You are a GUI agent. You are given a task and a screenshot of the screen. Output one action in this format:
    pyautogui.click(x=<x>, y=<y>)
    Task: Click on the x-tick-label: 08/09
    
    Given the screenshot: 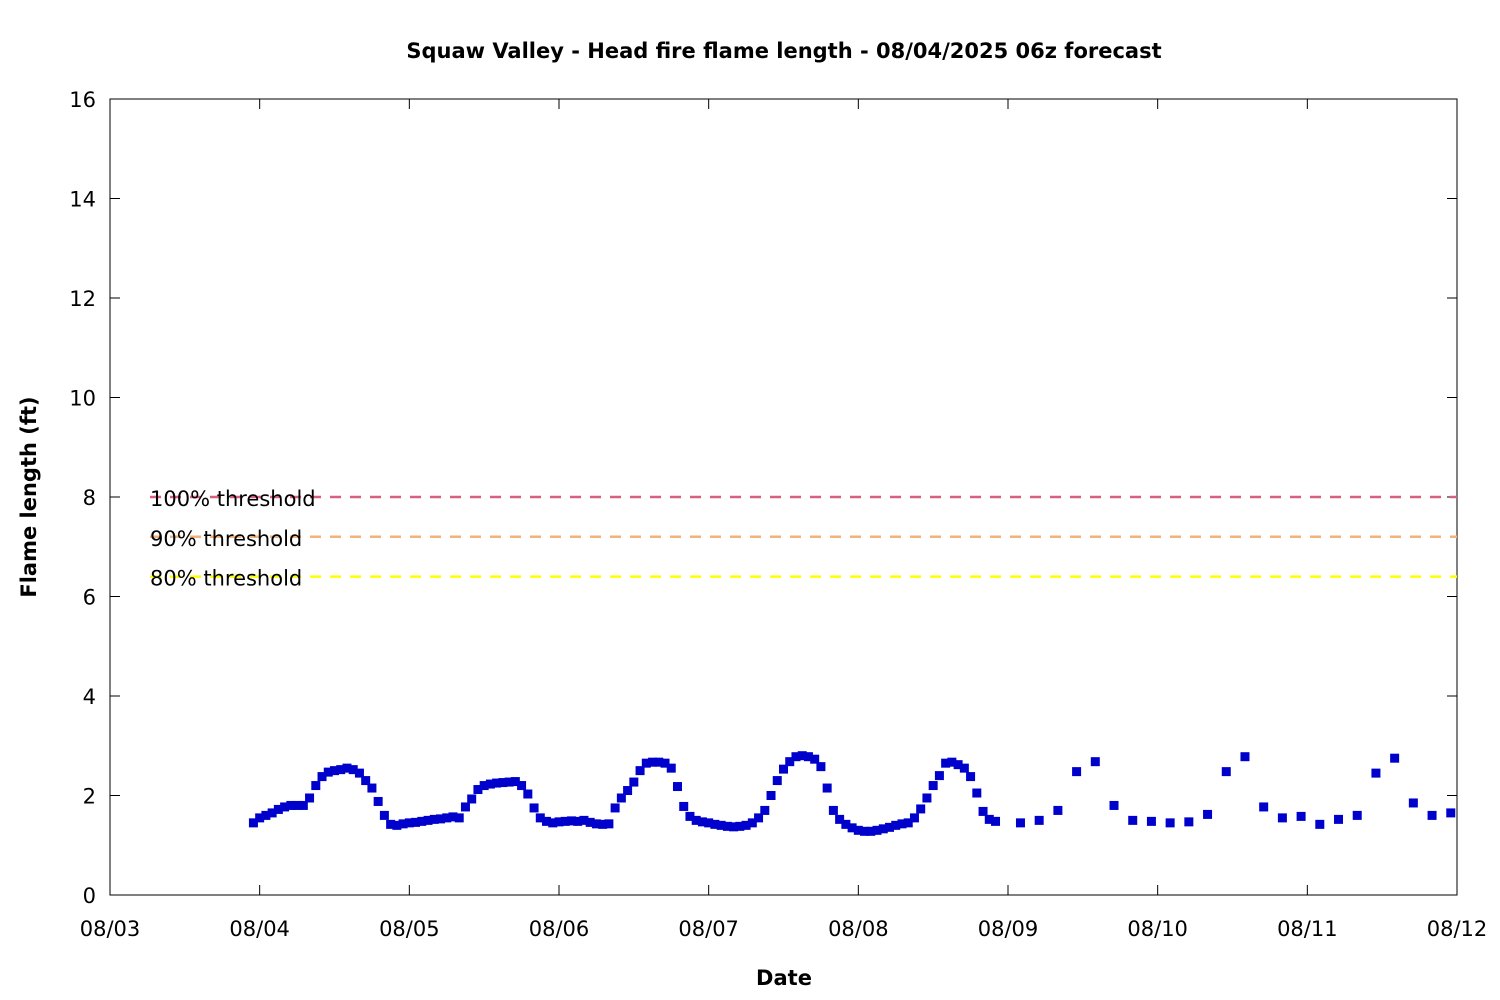 What is the action you would take?
    pyautogui.click(x=1008, y=929)
    